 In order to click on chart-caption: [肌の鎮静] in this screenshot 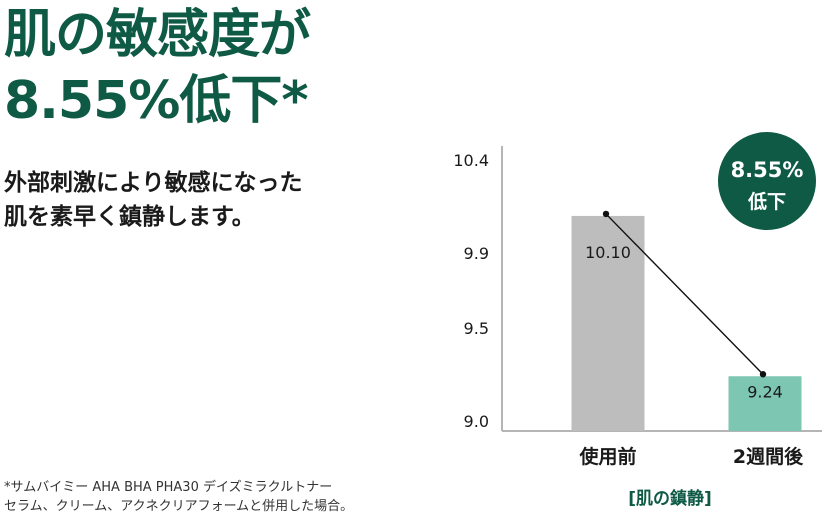, I will do `click(670, 498)`.